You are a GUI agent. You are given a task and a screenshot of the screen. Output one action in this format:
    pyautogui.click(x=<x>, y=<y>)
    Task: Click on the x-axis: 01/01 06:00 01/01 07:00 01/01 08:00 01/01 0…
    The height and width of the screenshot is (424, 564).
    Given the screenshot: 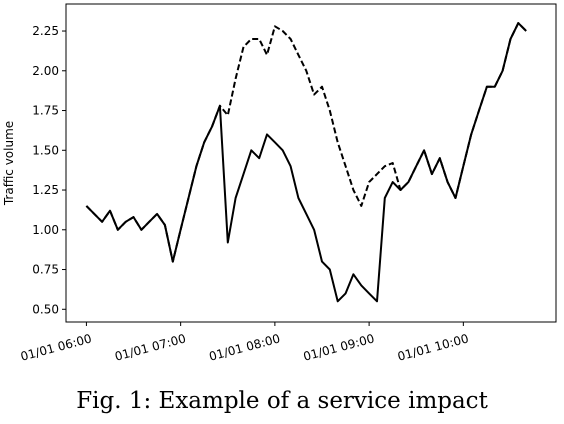 What is the action you would take?
    pyautogui.click(x=244, y=343)
    